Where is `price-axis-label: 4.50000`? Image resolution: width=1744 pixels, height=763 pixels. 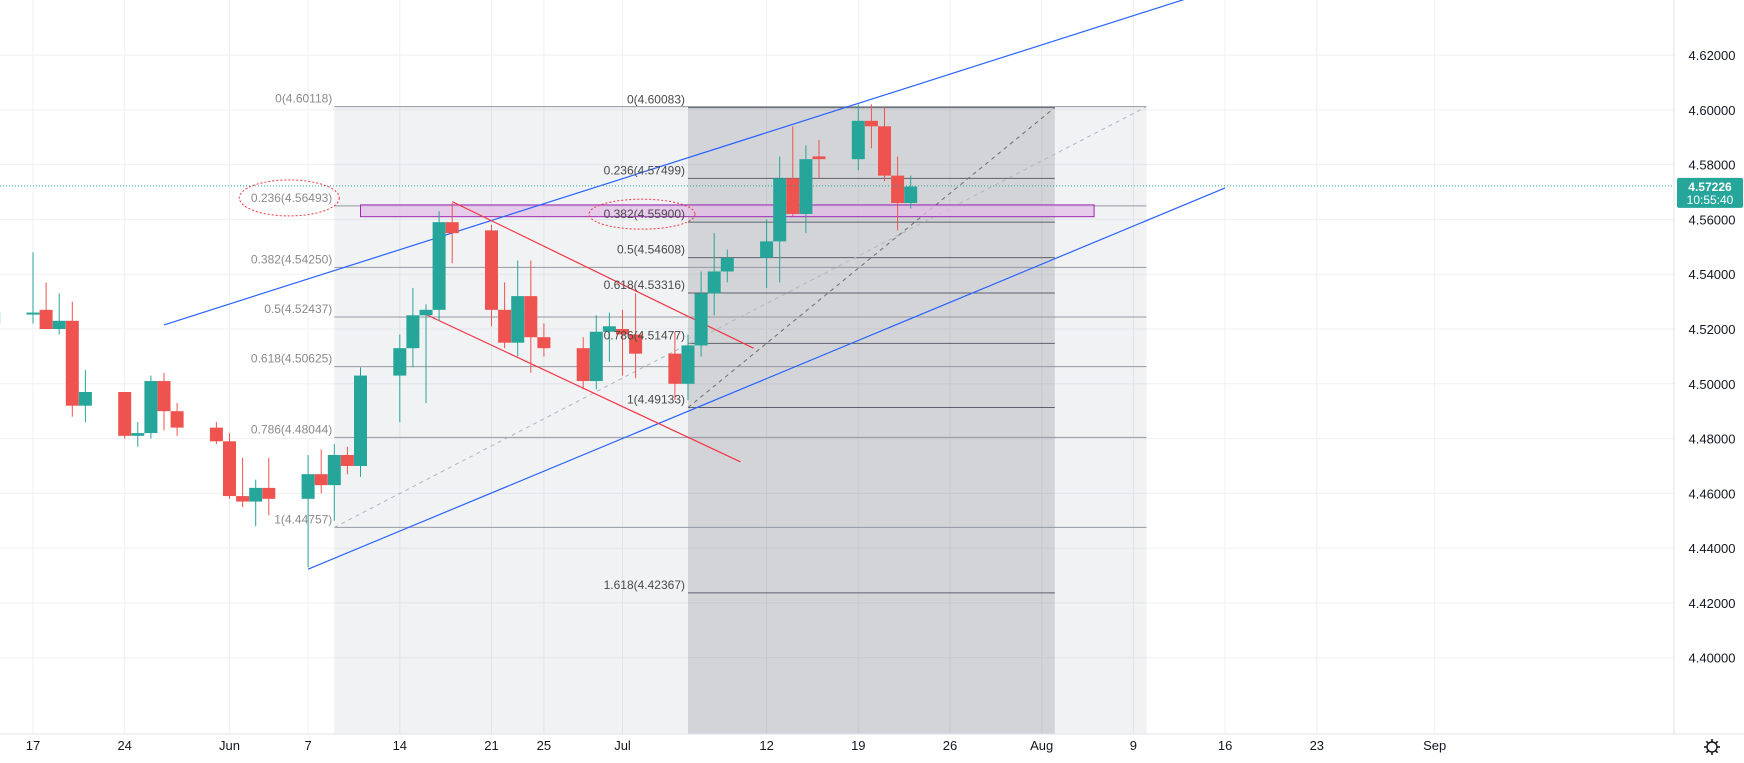 price-axis-label: 4.50000 is located at coordinates (1712, 384).